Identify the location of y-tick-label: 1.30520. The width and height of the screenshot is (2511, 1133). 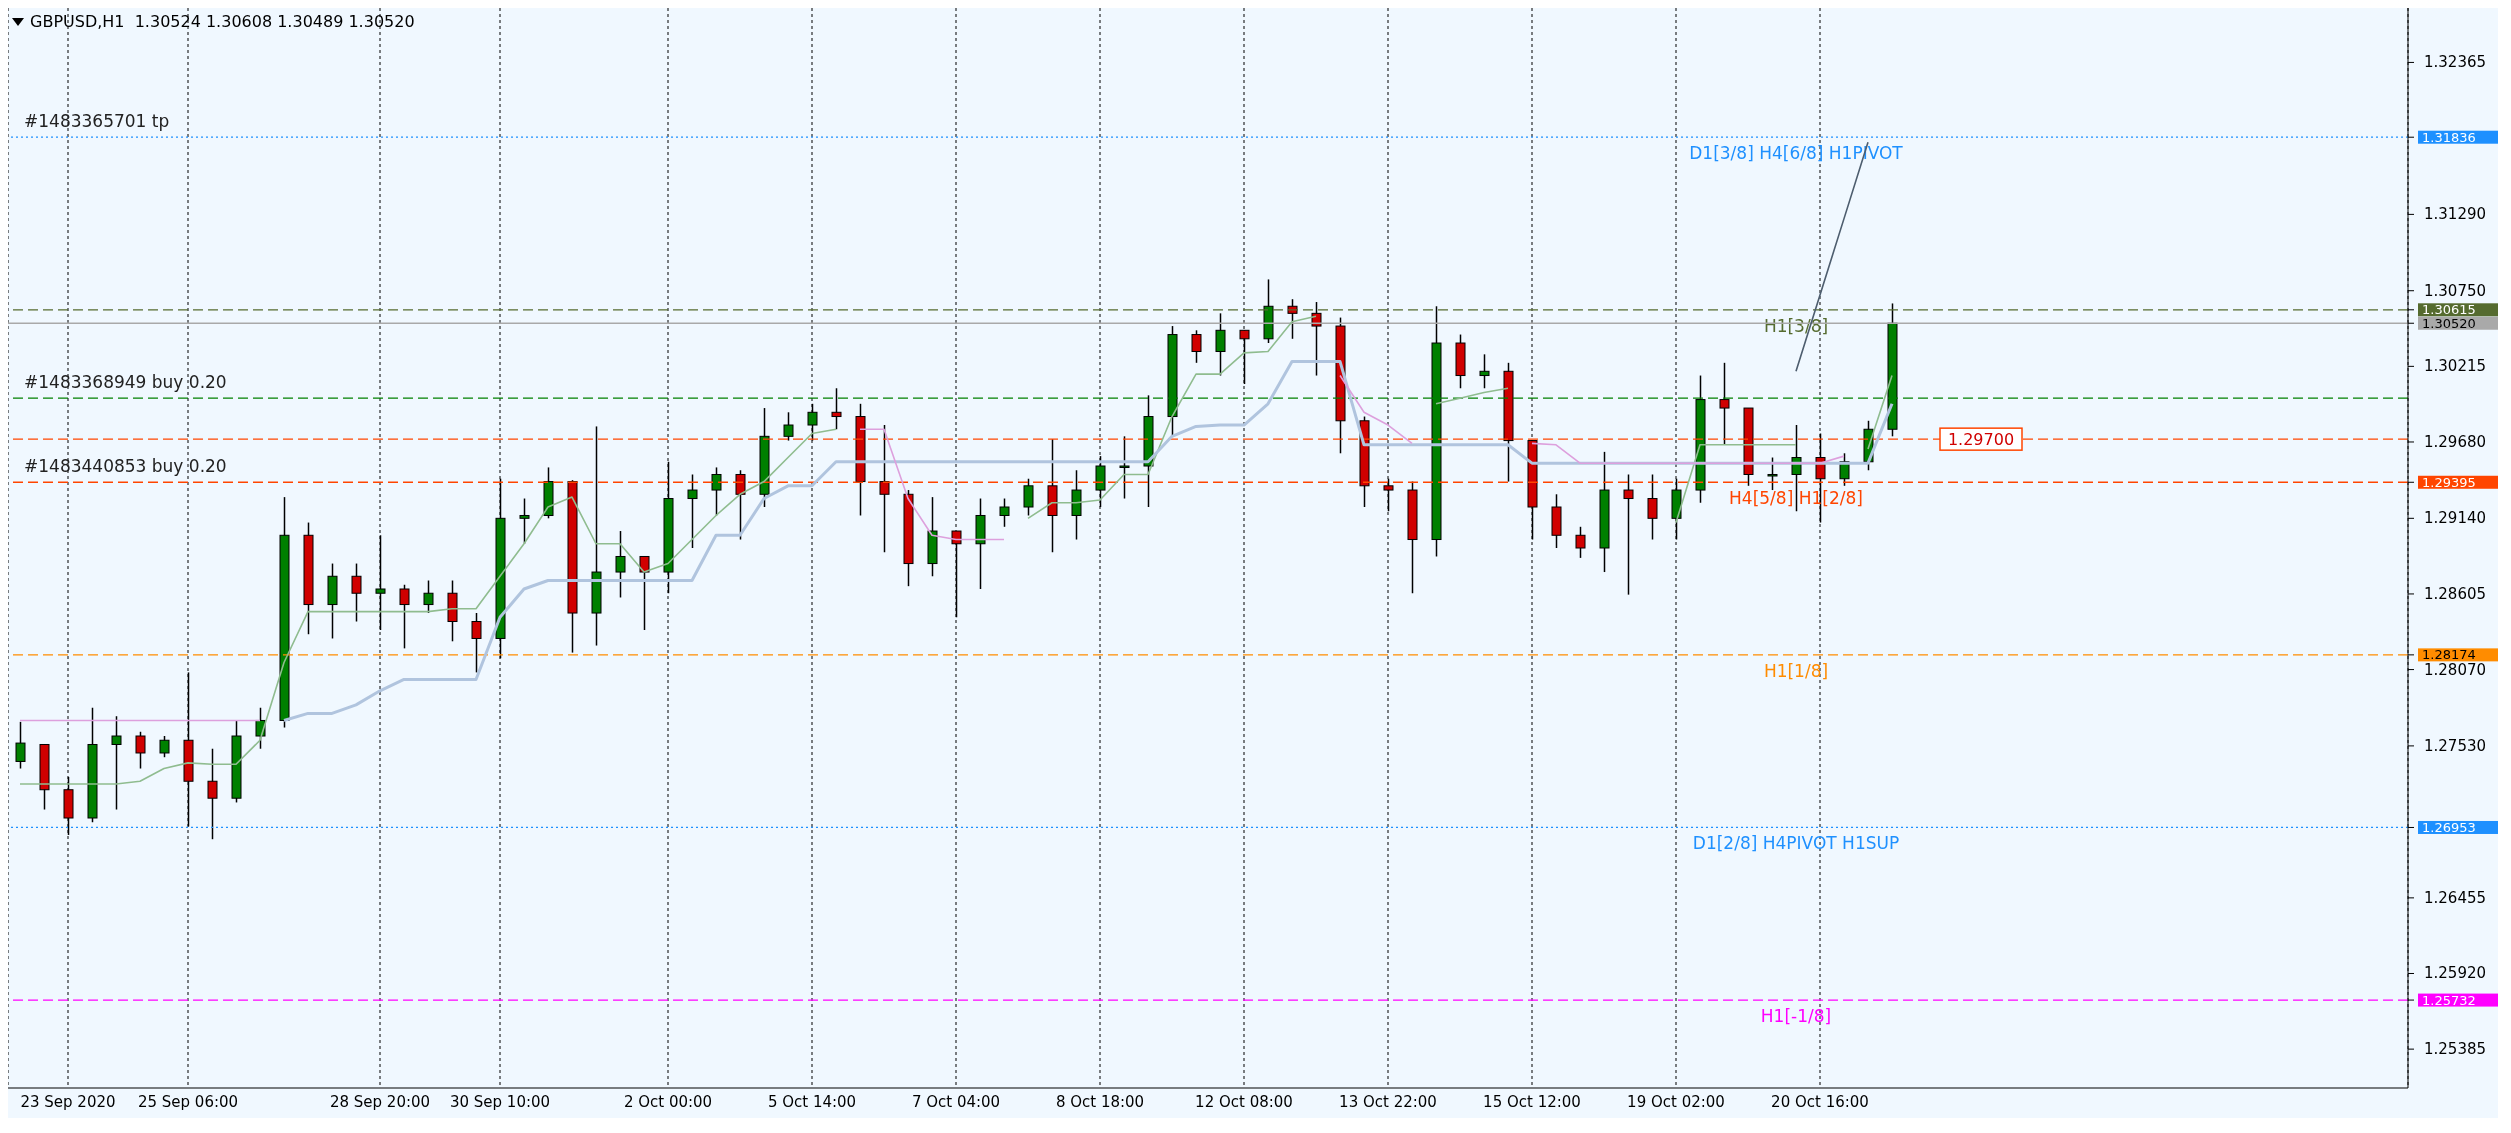
(2449, 323).